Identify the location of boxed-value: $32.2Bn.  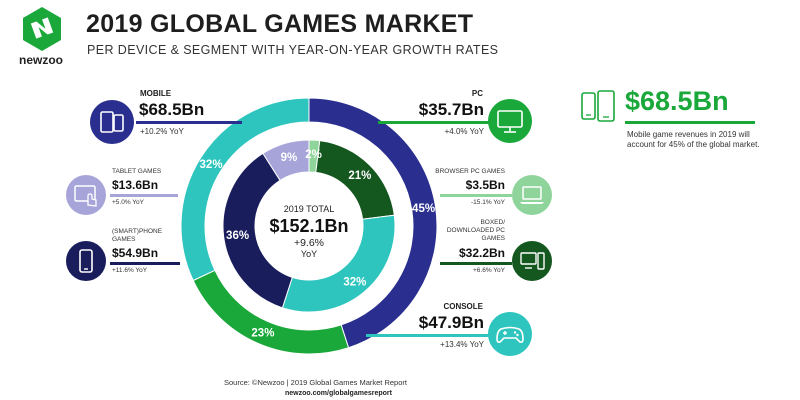
(481, 253).